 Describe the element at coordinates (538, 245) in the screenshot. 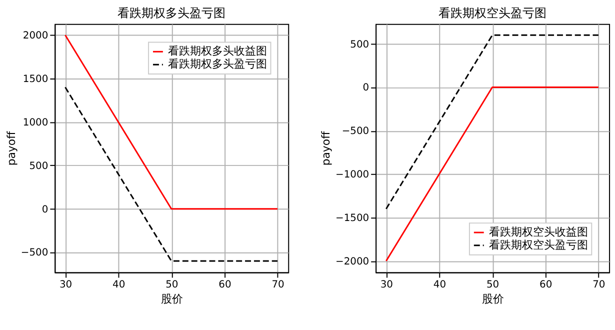

I see `legend-label: 看跌期权空头盈亏图` at that location.